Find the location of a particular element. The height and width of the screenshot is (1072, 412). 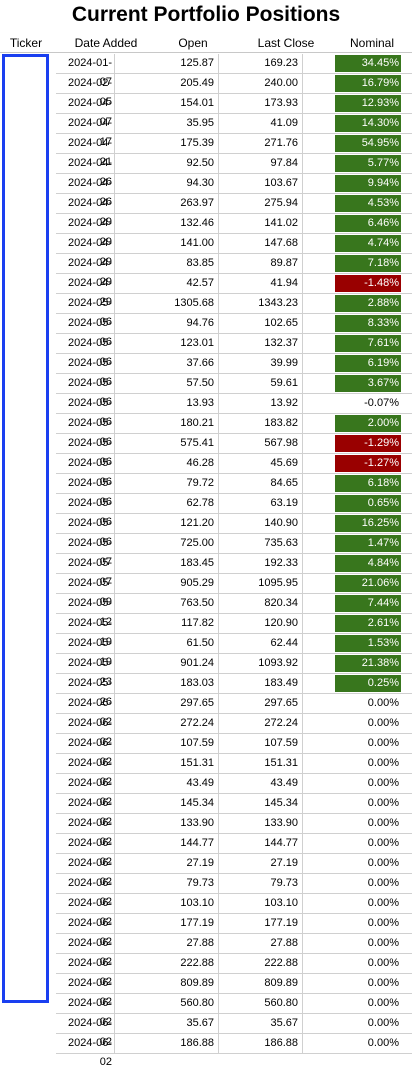

ticker-column-highlight is located at coordinates (25, 528).